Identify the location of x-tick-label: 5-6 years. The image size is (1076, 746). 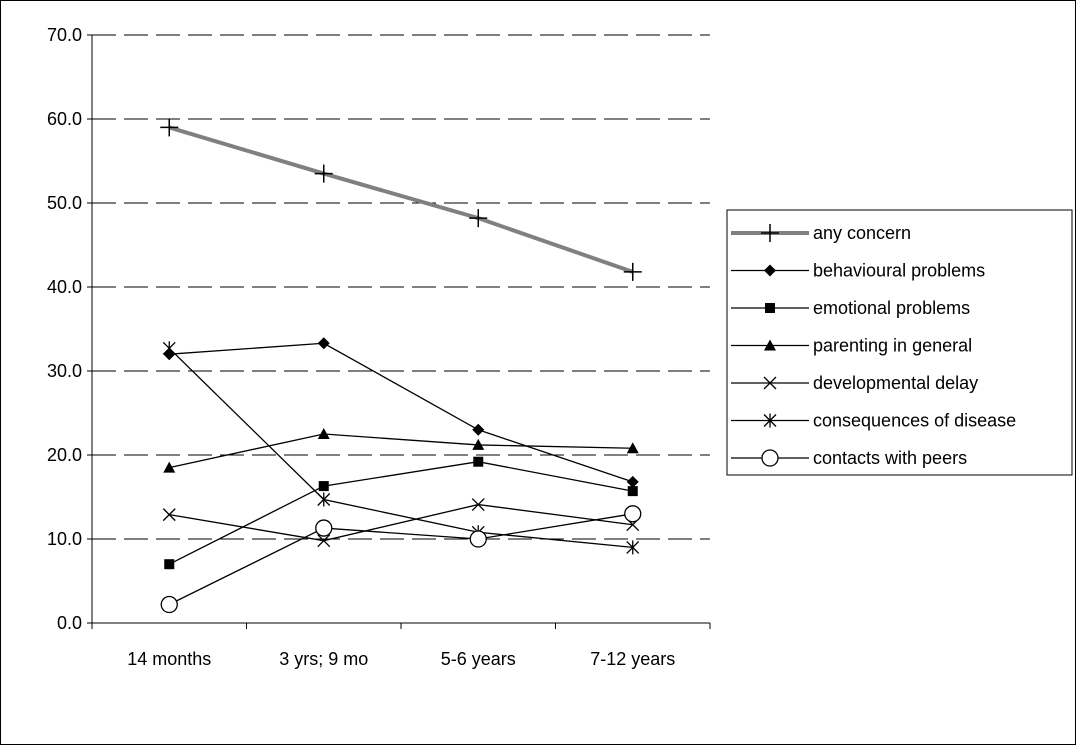
(478, 659).